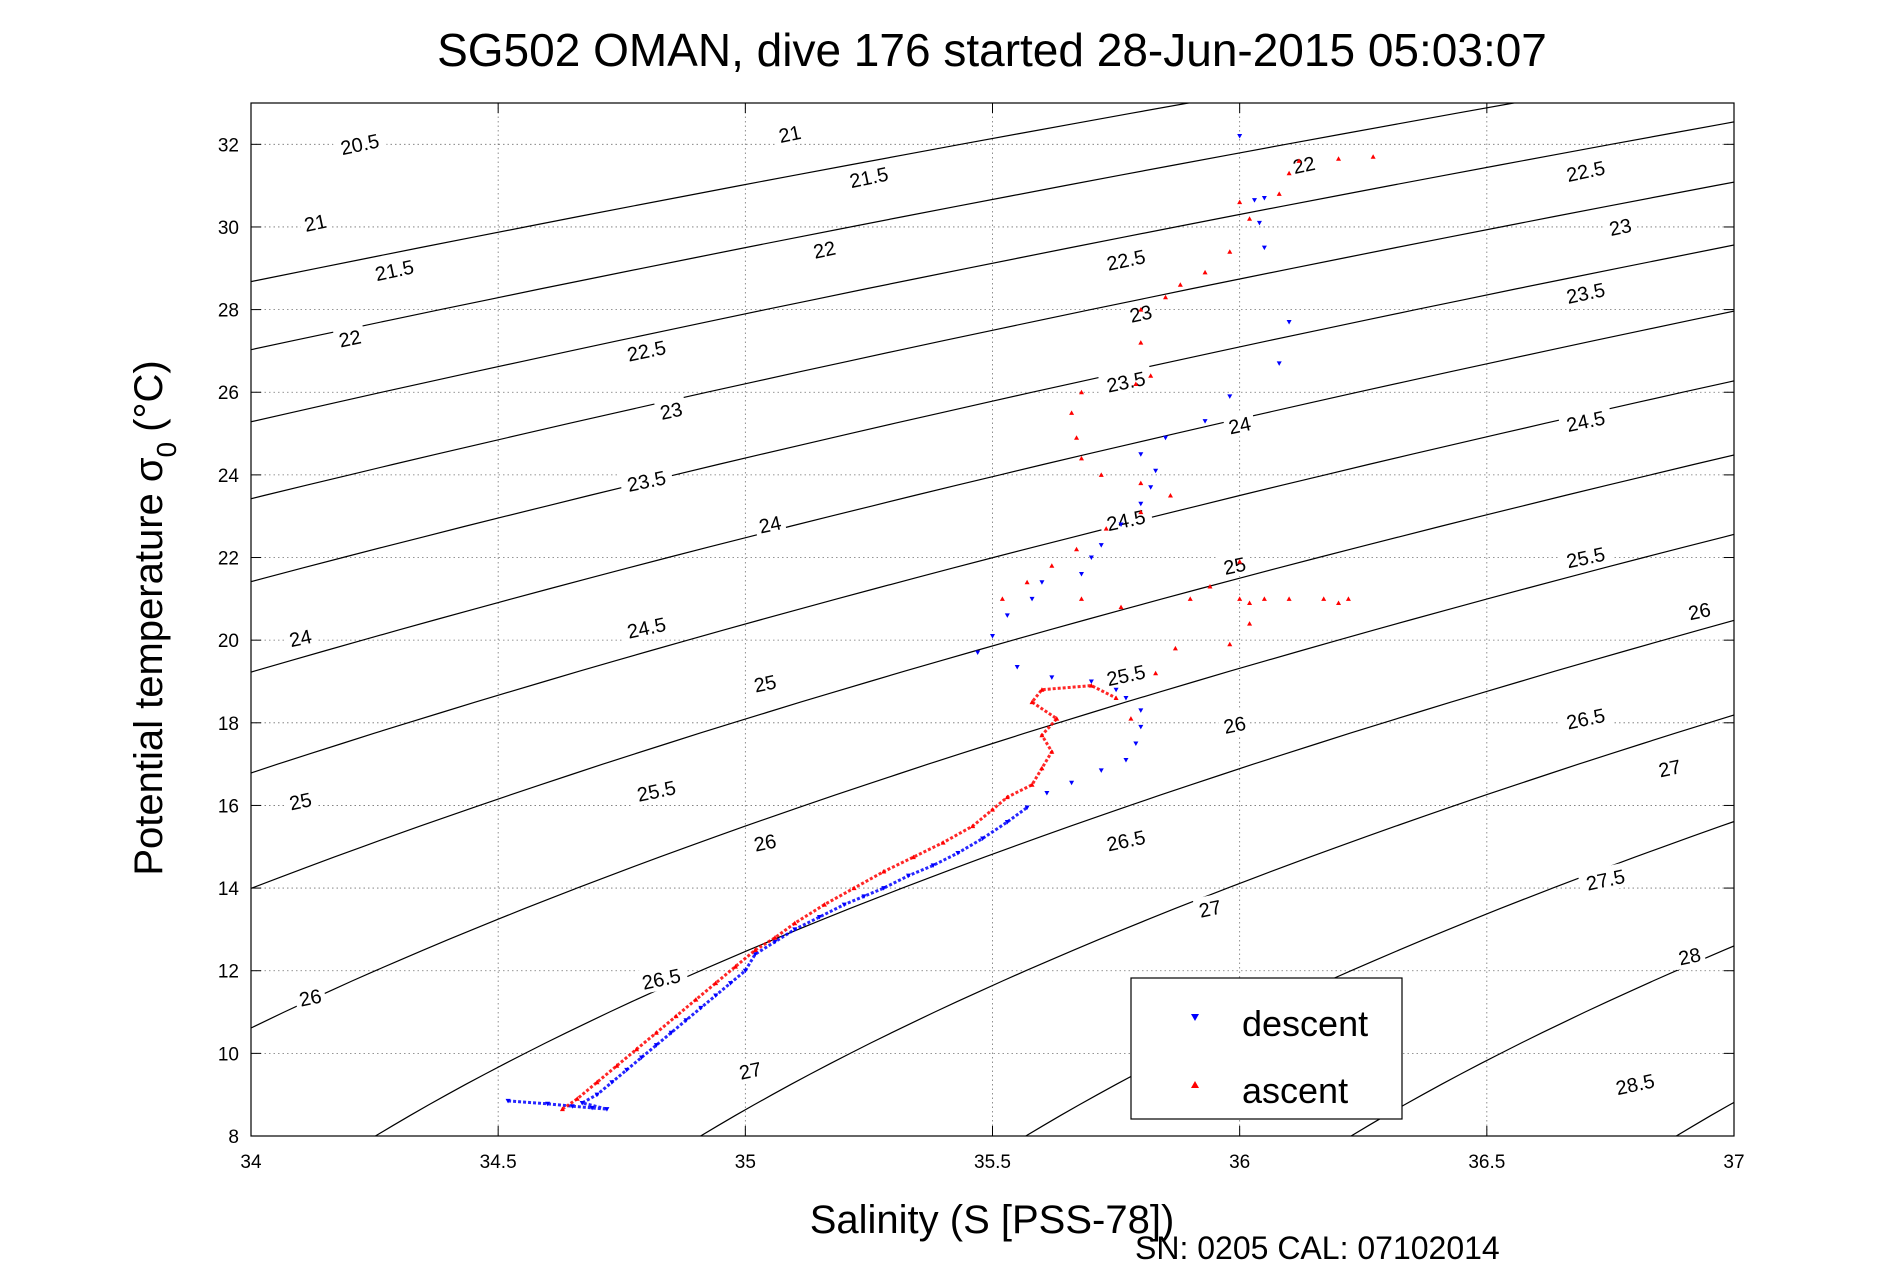 The image size is (1891, 1262). What do you see at coordinates (1317, 1246) in the screenshot?
I see `serial-calibration-footer: SN: 0205 CAL: 07102014` at bounding box center [1317, 1246].